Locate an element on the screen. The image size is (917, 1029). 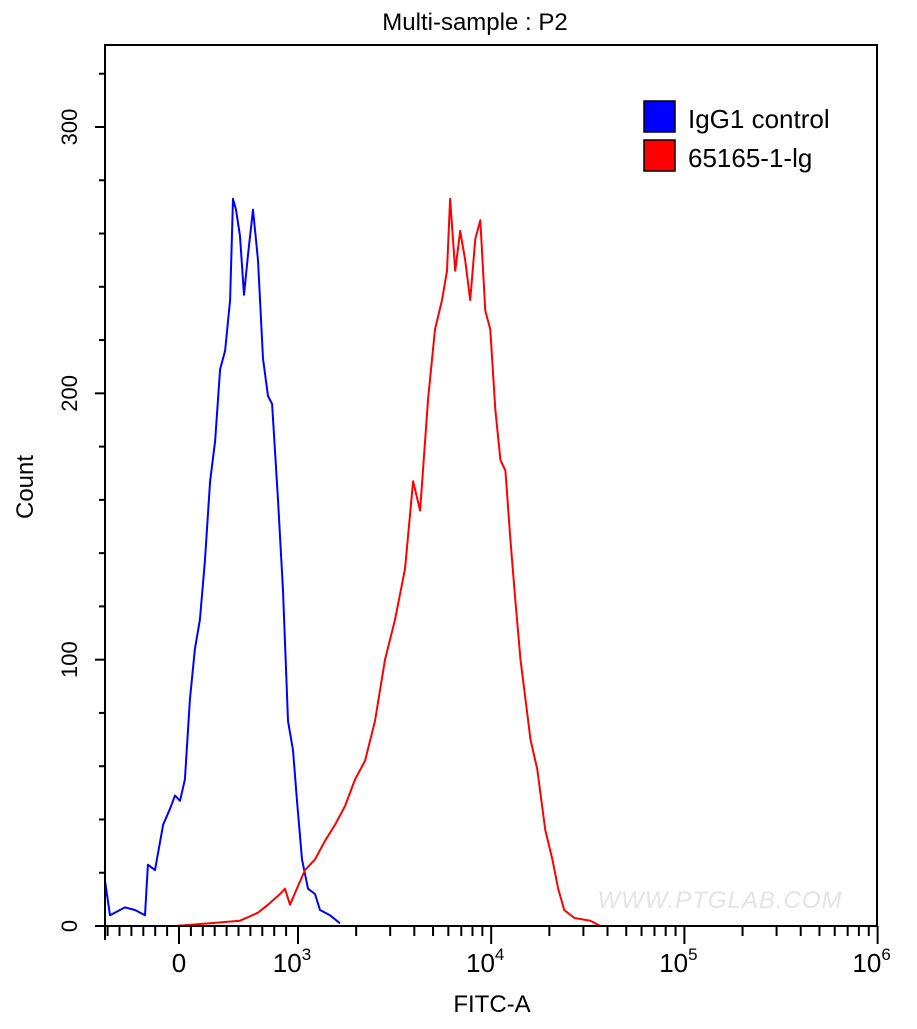
y-tick-label: 100 is located at coordinates (69, 659).